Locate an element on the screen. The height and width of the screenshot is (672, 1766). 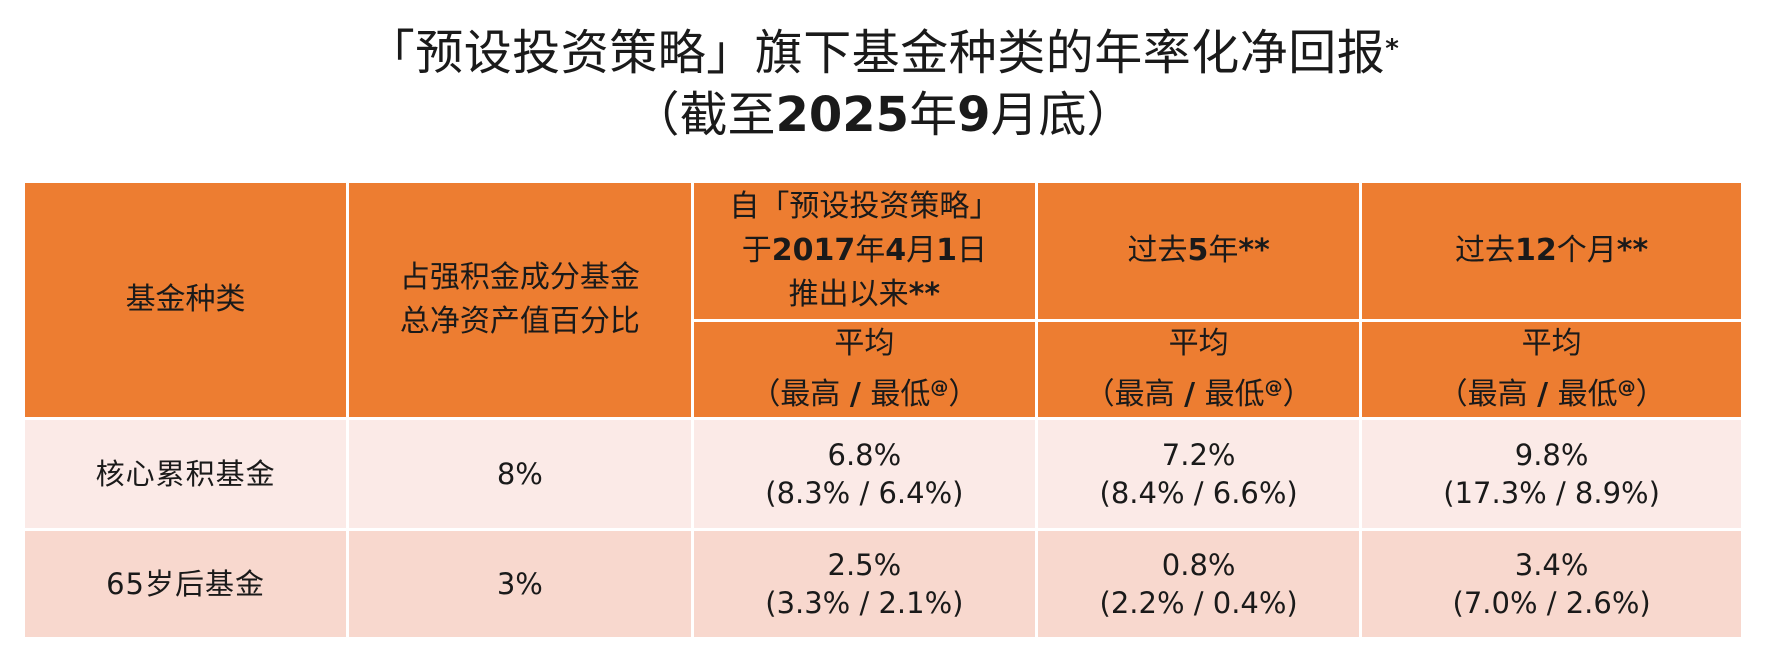
header-past-5-years: 过去5年** is located at coordinates (1199, 251).